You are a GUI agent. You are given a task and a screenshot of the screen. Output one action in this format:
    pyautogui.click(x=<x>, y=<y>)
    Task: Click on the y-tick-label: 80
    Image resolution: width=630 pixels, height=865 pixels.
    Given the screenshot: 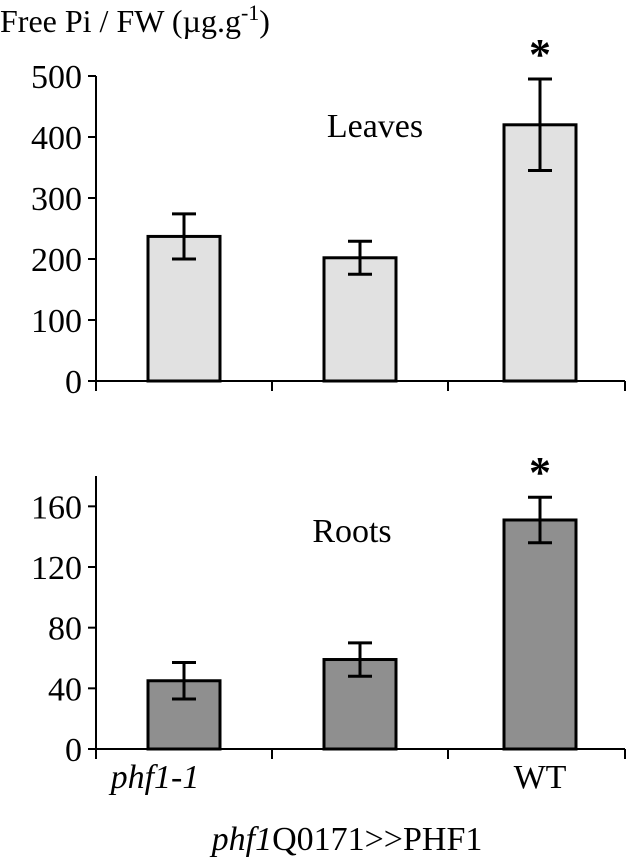 What is the action you would take?
    pyautogui.click(x=65, y=629)
    